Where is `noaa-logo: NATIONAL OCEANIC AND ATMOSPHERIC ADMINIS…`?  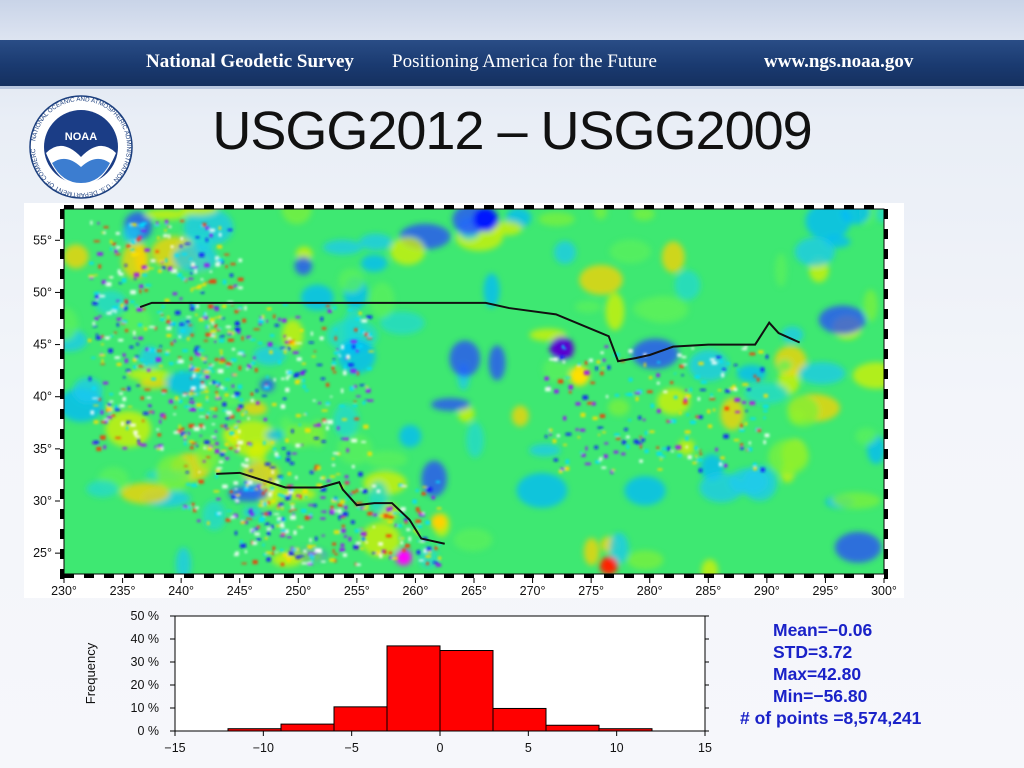 noaa-logo: NATIONAL OCEANIC AND ATMOSPHERIC ADMINIS… is located at coordinates (77, 147).